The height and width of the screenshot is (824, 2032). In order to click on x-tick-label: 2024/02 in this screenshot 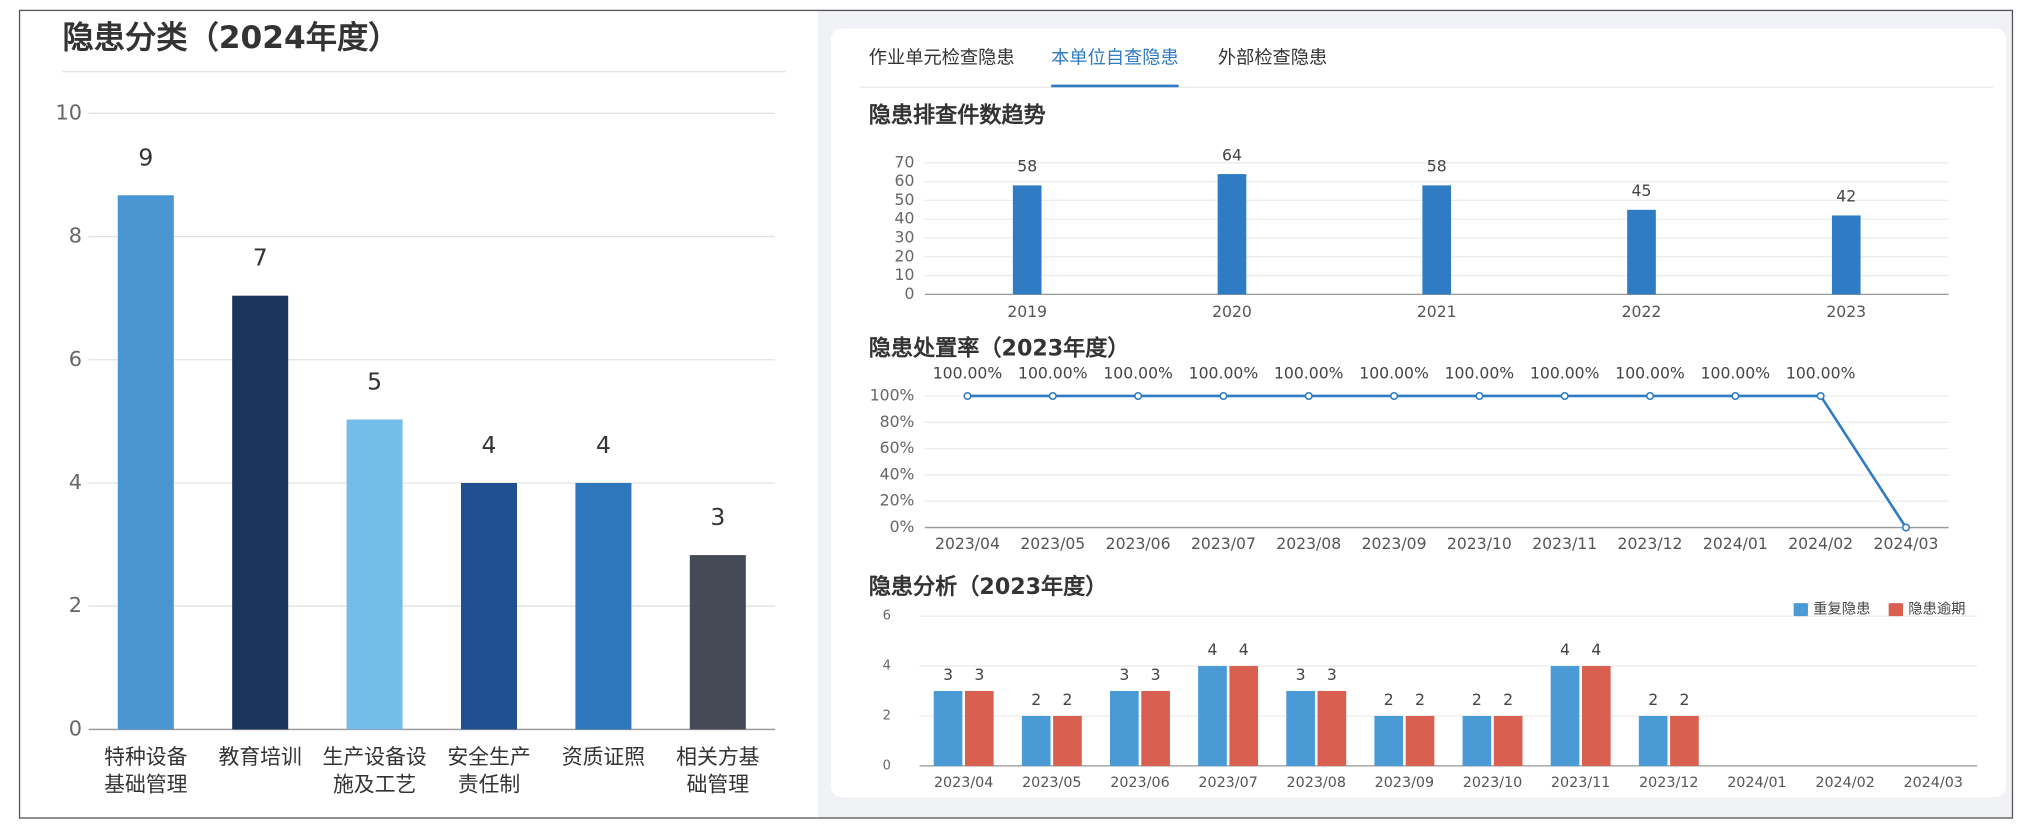, I will do `click(1820, 543)`.